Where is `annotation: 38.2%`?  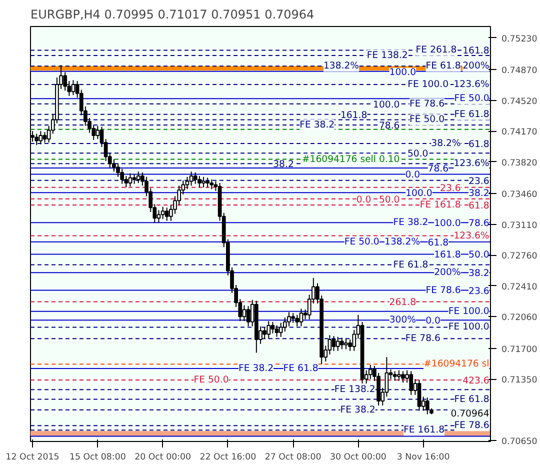
annotation: 38.2% is located at coordinates (446, 143).